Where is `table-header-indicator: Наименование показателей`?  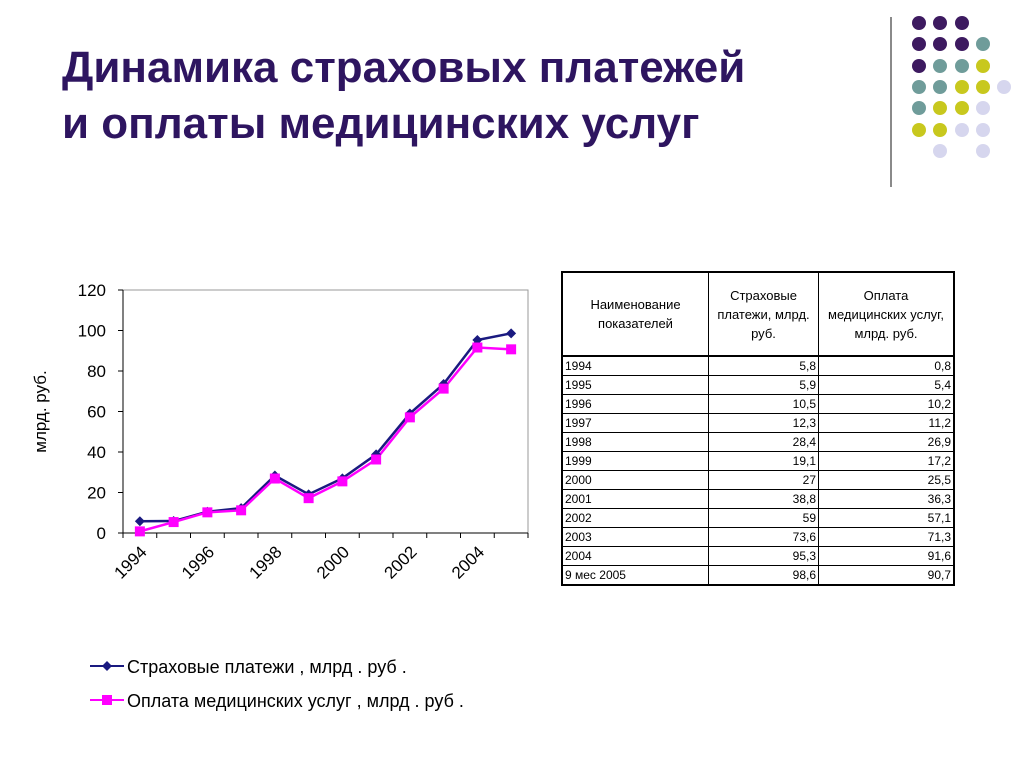 table-header-indicator: Наименование показателей is located at coordinates (635, 314).